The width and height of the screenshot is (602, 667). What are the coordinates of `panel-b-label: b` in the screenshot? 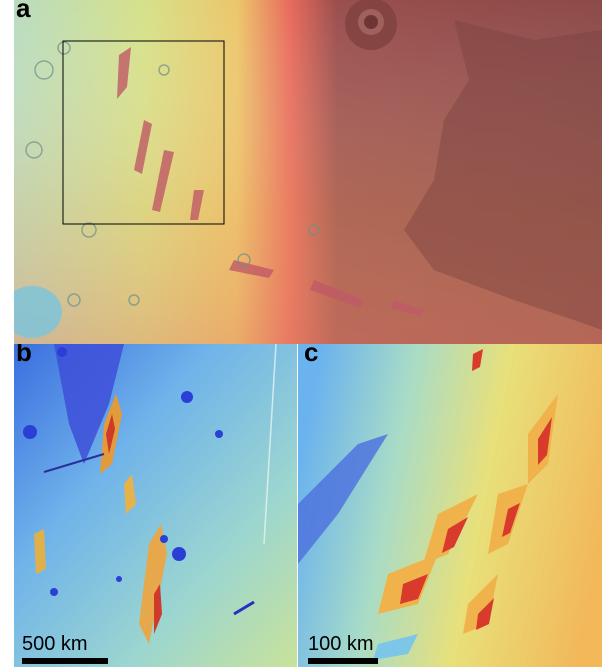 It's located at (24, 355).